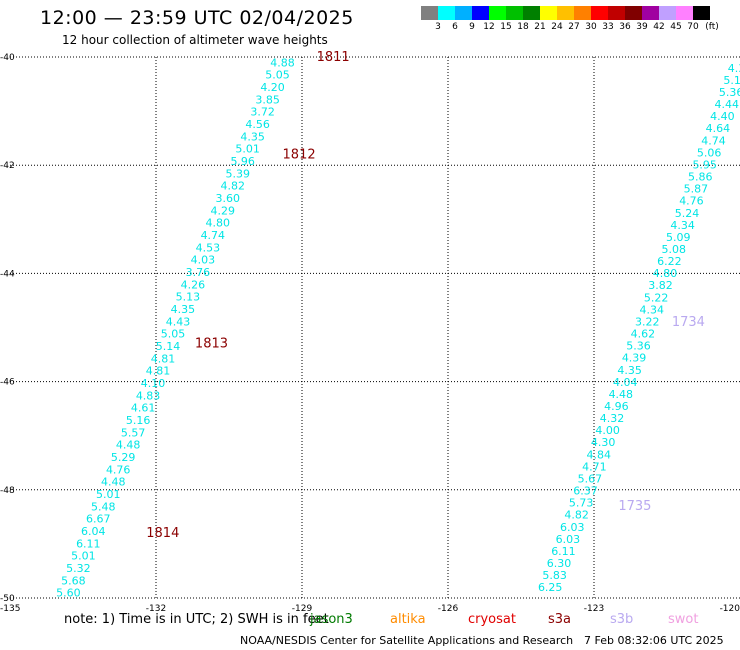  What do you see at coordinates (616, 406) in the screenshot?
I see `wave-height-value: 4.96` at bounding box center [616, 406].